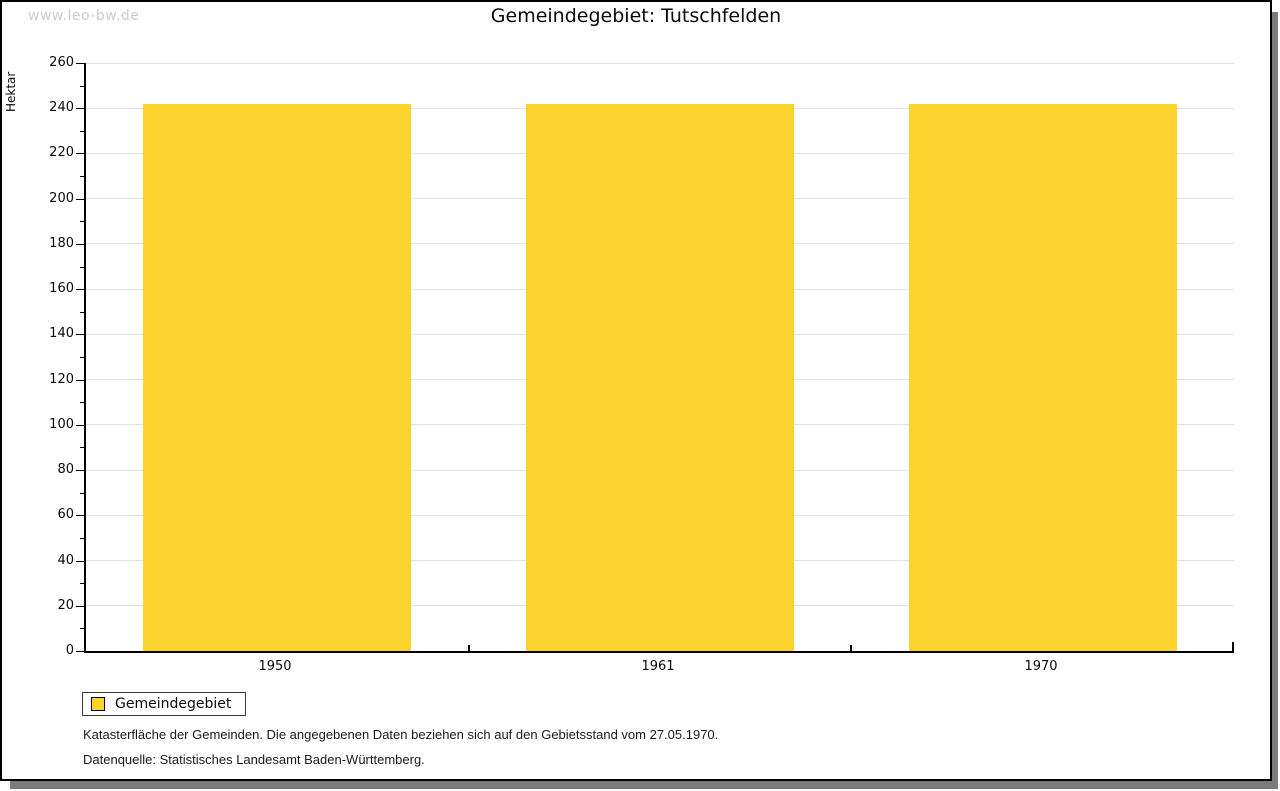  What do you see at coordinates (61, 243) in the screenshot?
I see `y-tick-label: 180` at bounding box center [61, 243].